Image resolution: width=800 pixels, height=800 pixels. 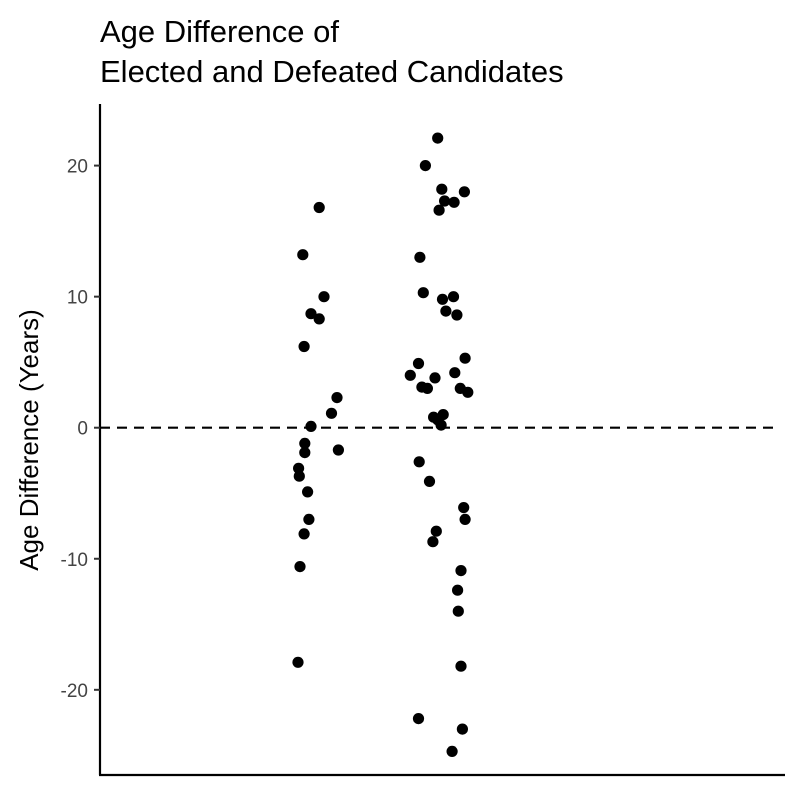 What do you see at coordinates (219, 31) in the screenshot?
I see `chart-title-line-1: Age Difference of` at bounding box center [219, 31].